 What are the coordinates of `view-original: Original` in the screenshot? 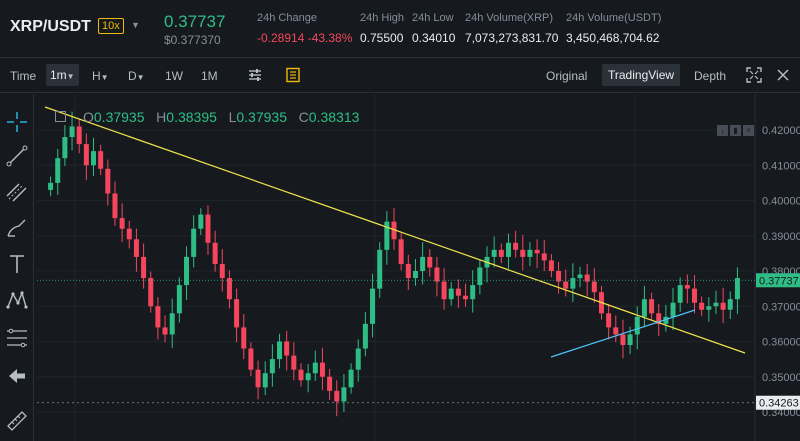 It's located at (567, 76).